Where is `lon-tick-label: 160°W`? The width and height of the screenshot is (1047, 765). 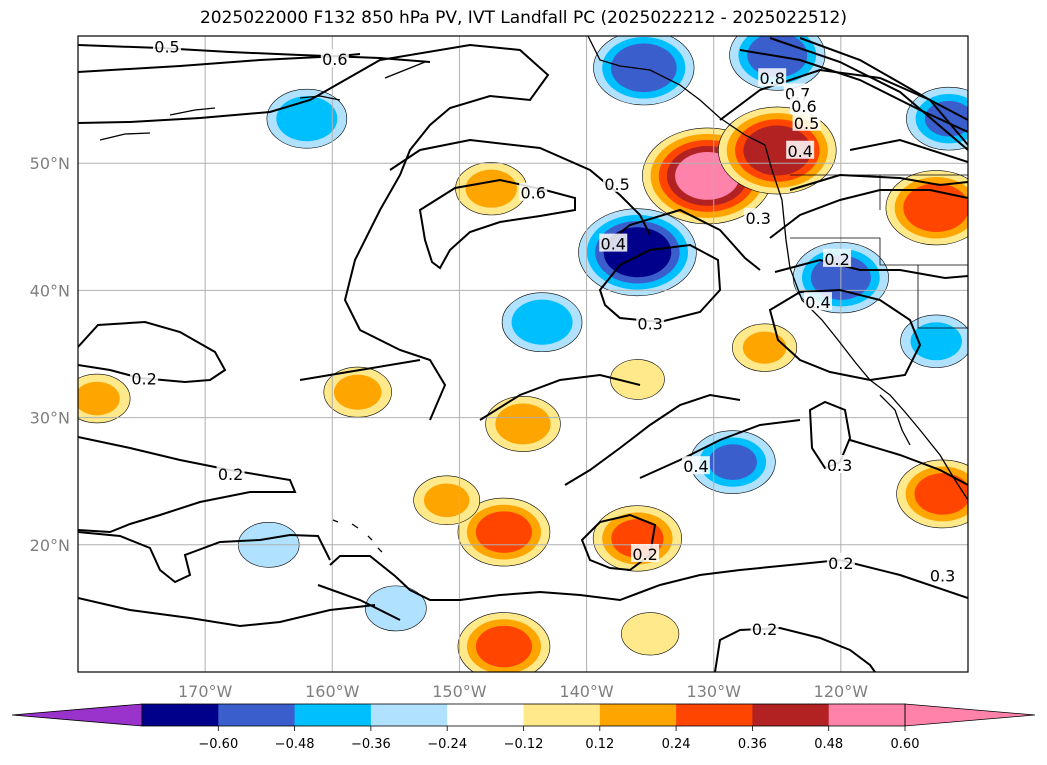 lon-tick-label: 160°W is located at coordinates (332, 691).